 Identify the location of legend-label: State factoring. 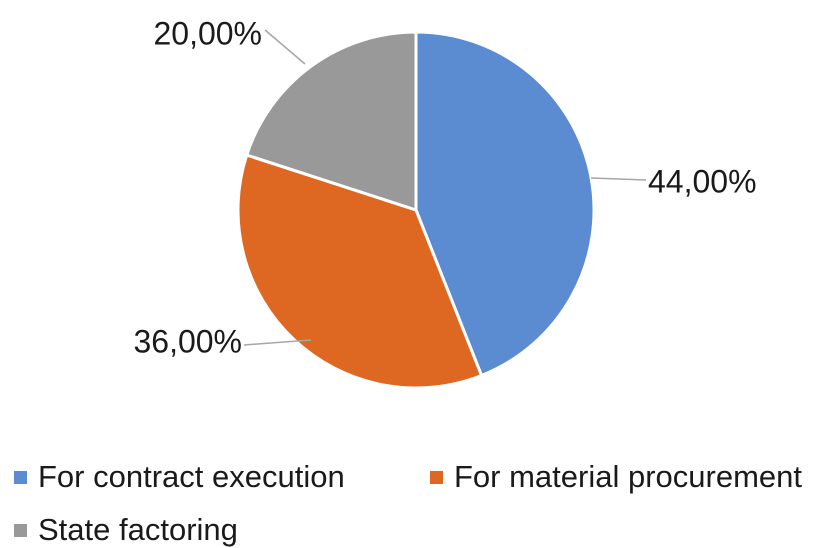
(138, 529).